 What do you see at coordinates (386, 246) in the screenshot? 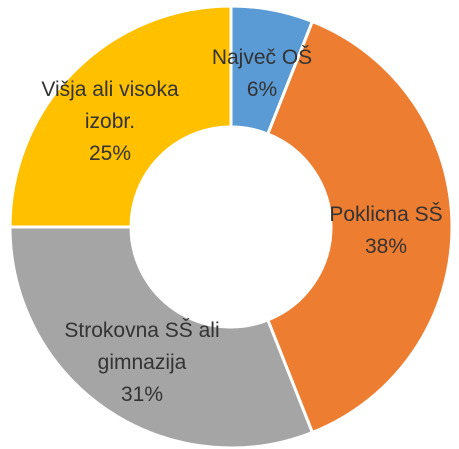
I see `value-label: 38%` at bounding box center [386, 246].